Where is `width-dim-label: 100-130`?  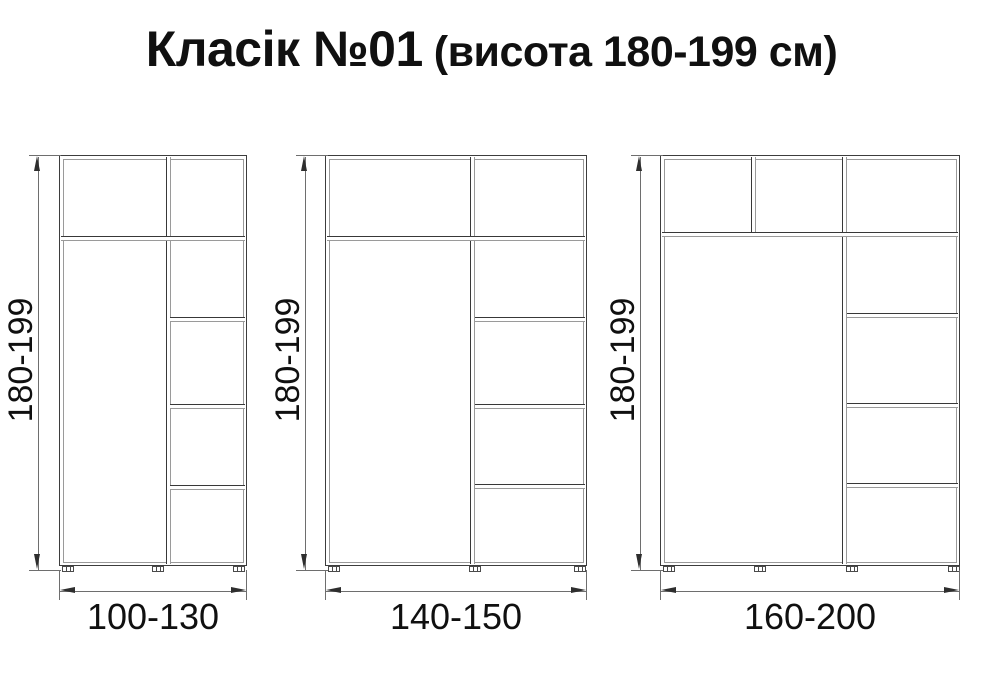 width-dim-label: 100-130 is located at coordinates (153, 616).